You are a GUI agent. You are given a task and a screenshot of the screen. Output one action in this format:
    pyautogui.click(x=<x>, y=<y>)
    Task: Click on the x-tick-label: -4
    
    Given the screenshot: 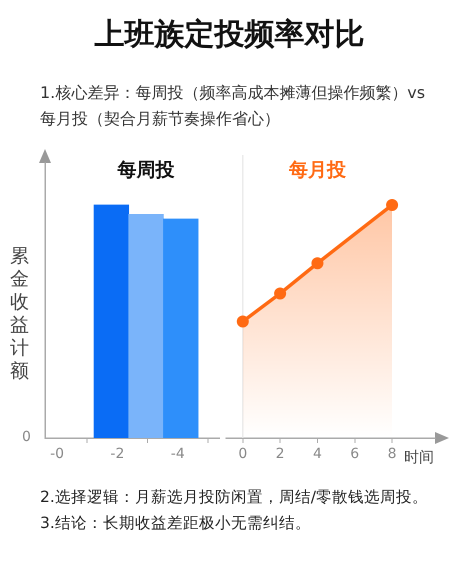 What is the action you would take?
    pyautogui.click(x=177, y=454)
    